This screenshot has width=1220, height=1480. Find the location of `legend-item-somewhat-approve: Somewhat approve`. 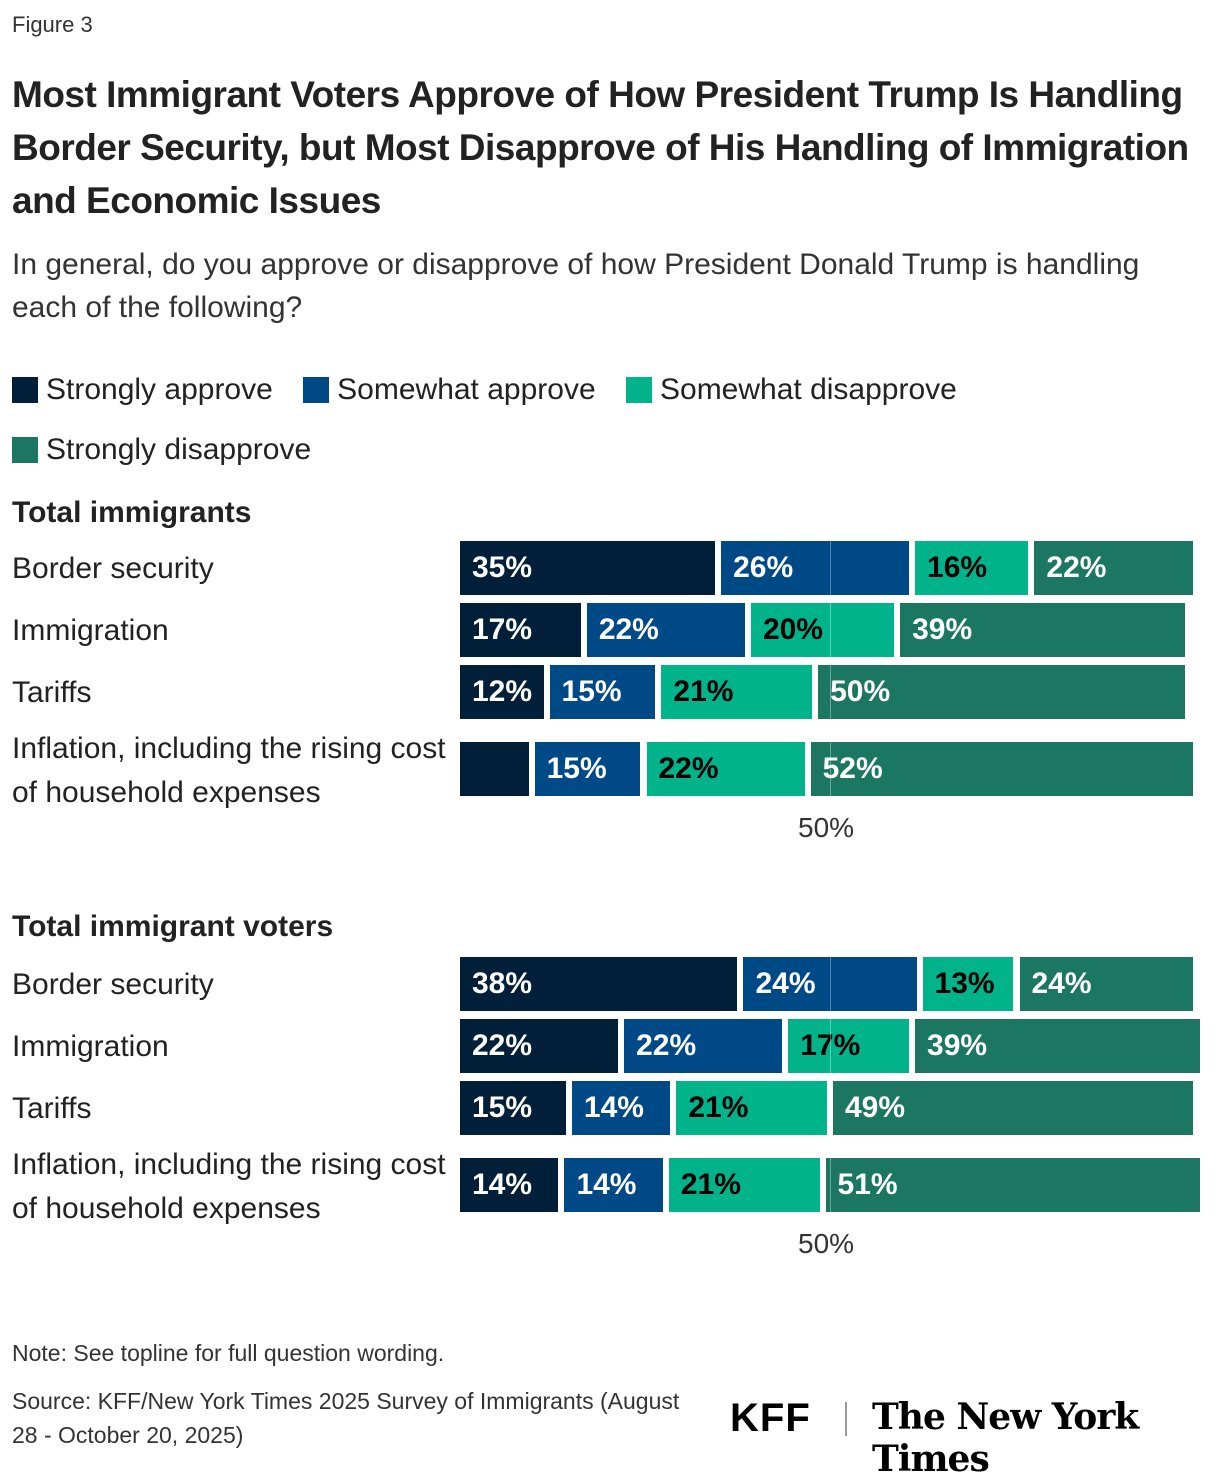

legend-item-somewhat-approve: Somewhat approve is located at coordinates (449, 390).